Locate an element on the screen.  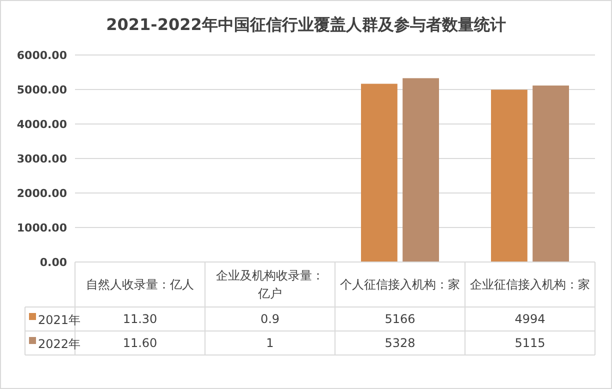
x-tick-label: 企业征信接入机构：家 is located at coordinates (530, 285).